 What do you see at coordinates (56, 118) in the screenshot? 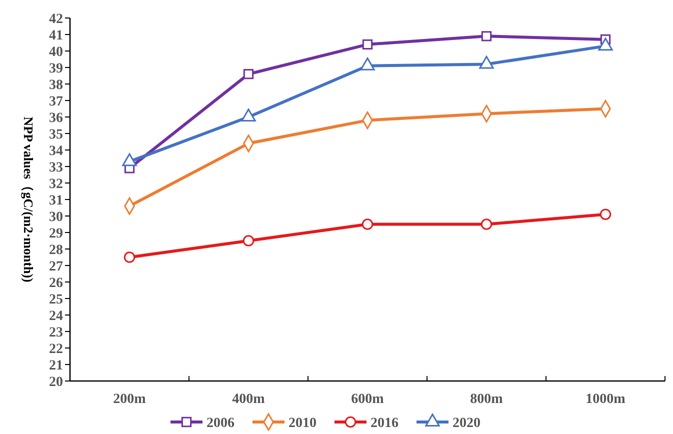
I see `y-tick-label: 36` at bounding box center [56, 118].